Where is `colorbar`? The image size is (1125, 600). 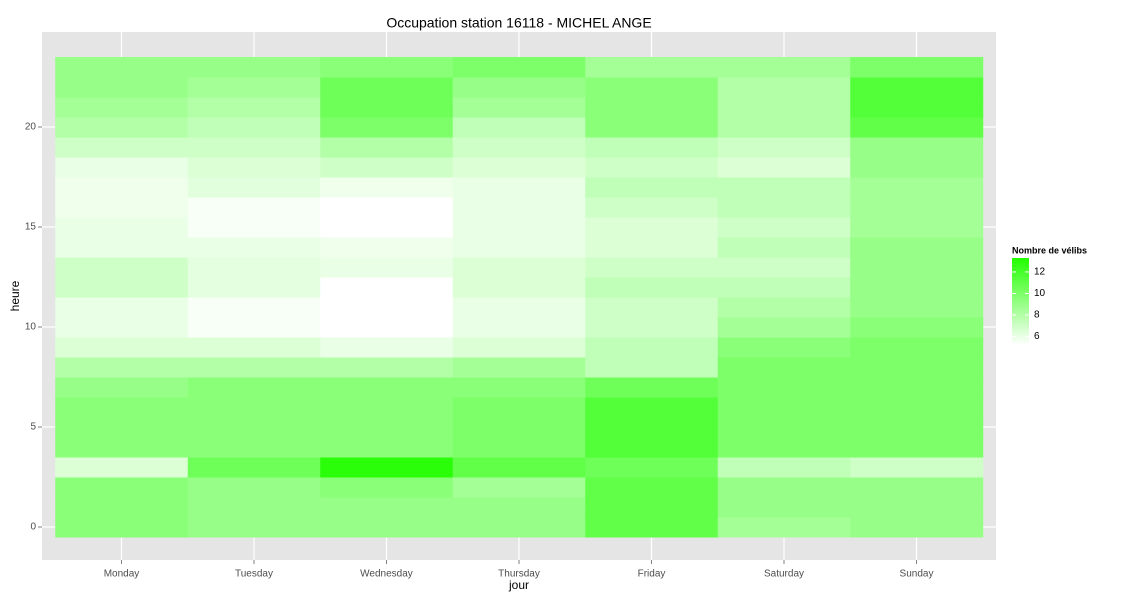
colorbar is located at coordinates (1020, 301).